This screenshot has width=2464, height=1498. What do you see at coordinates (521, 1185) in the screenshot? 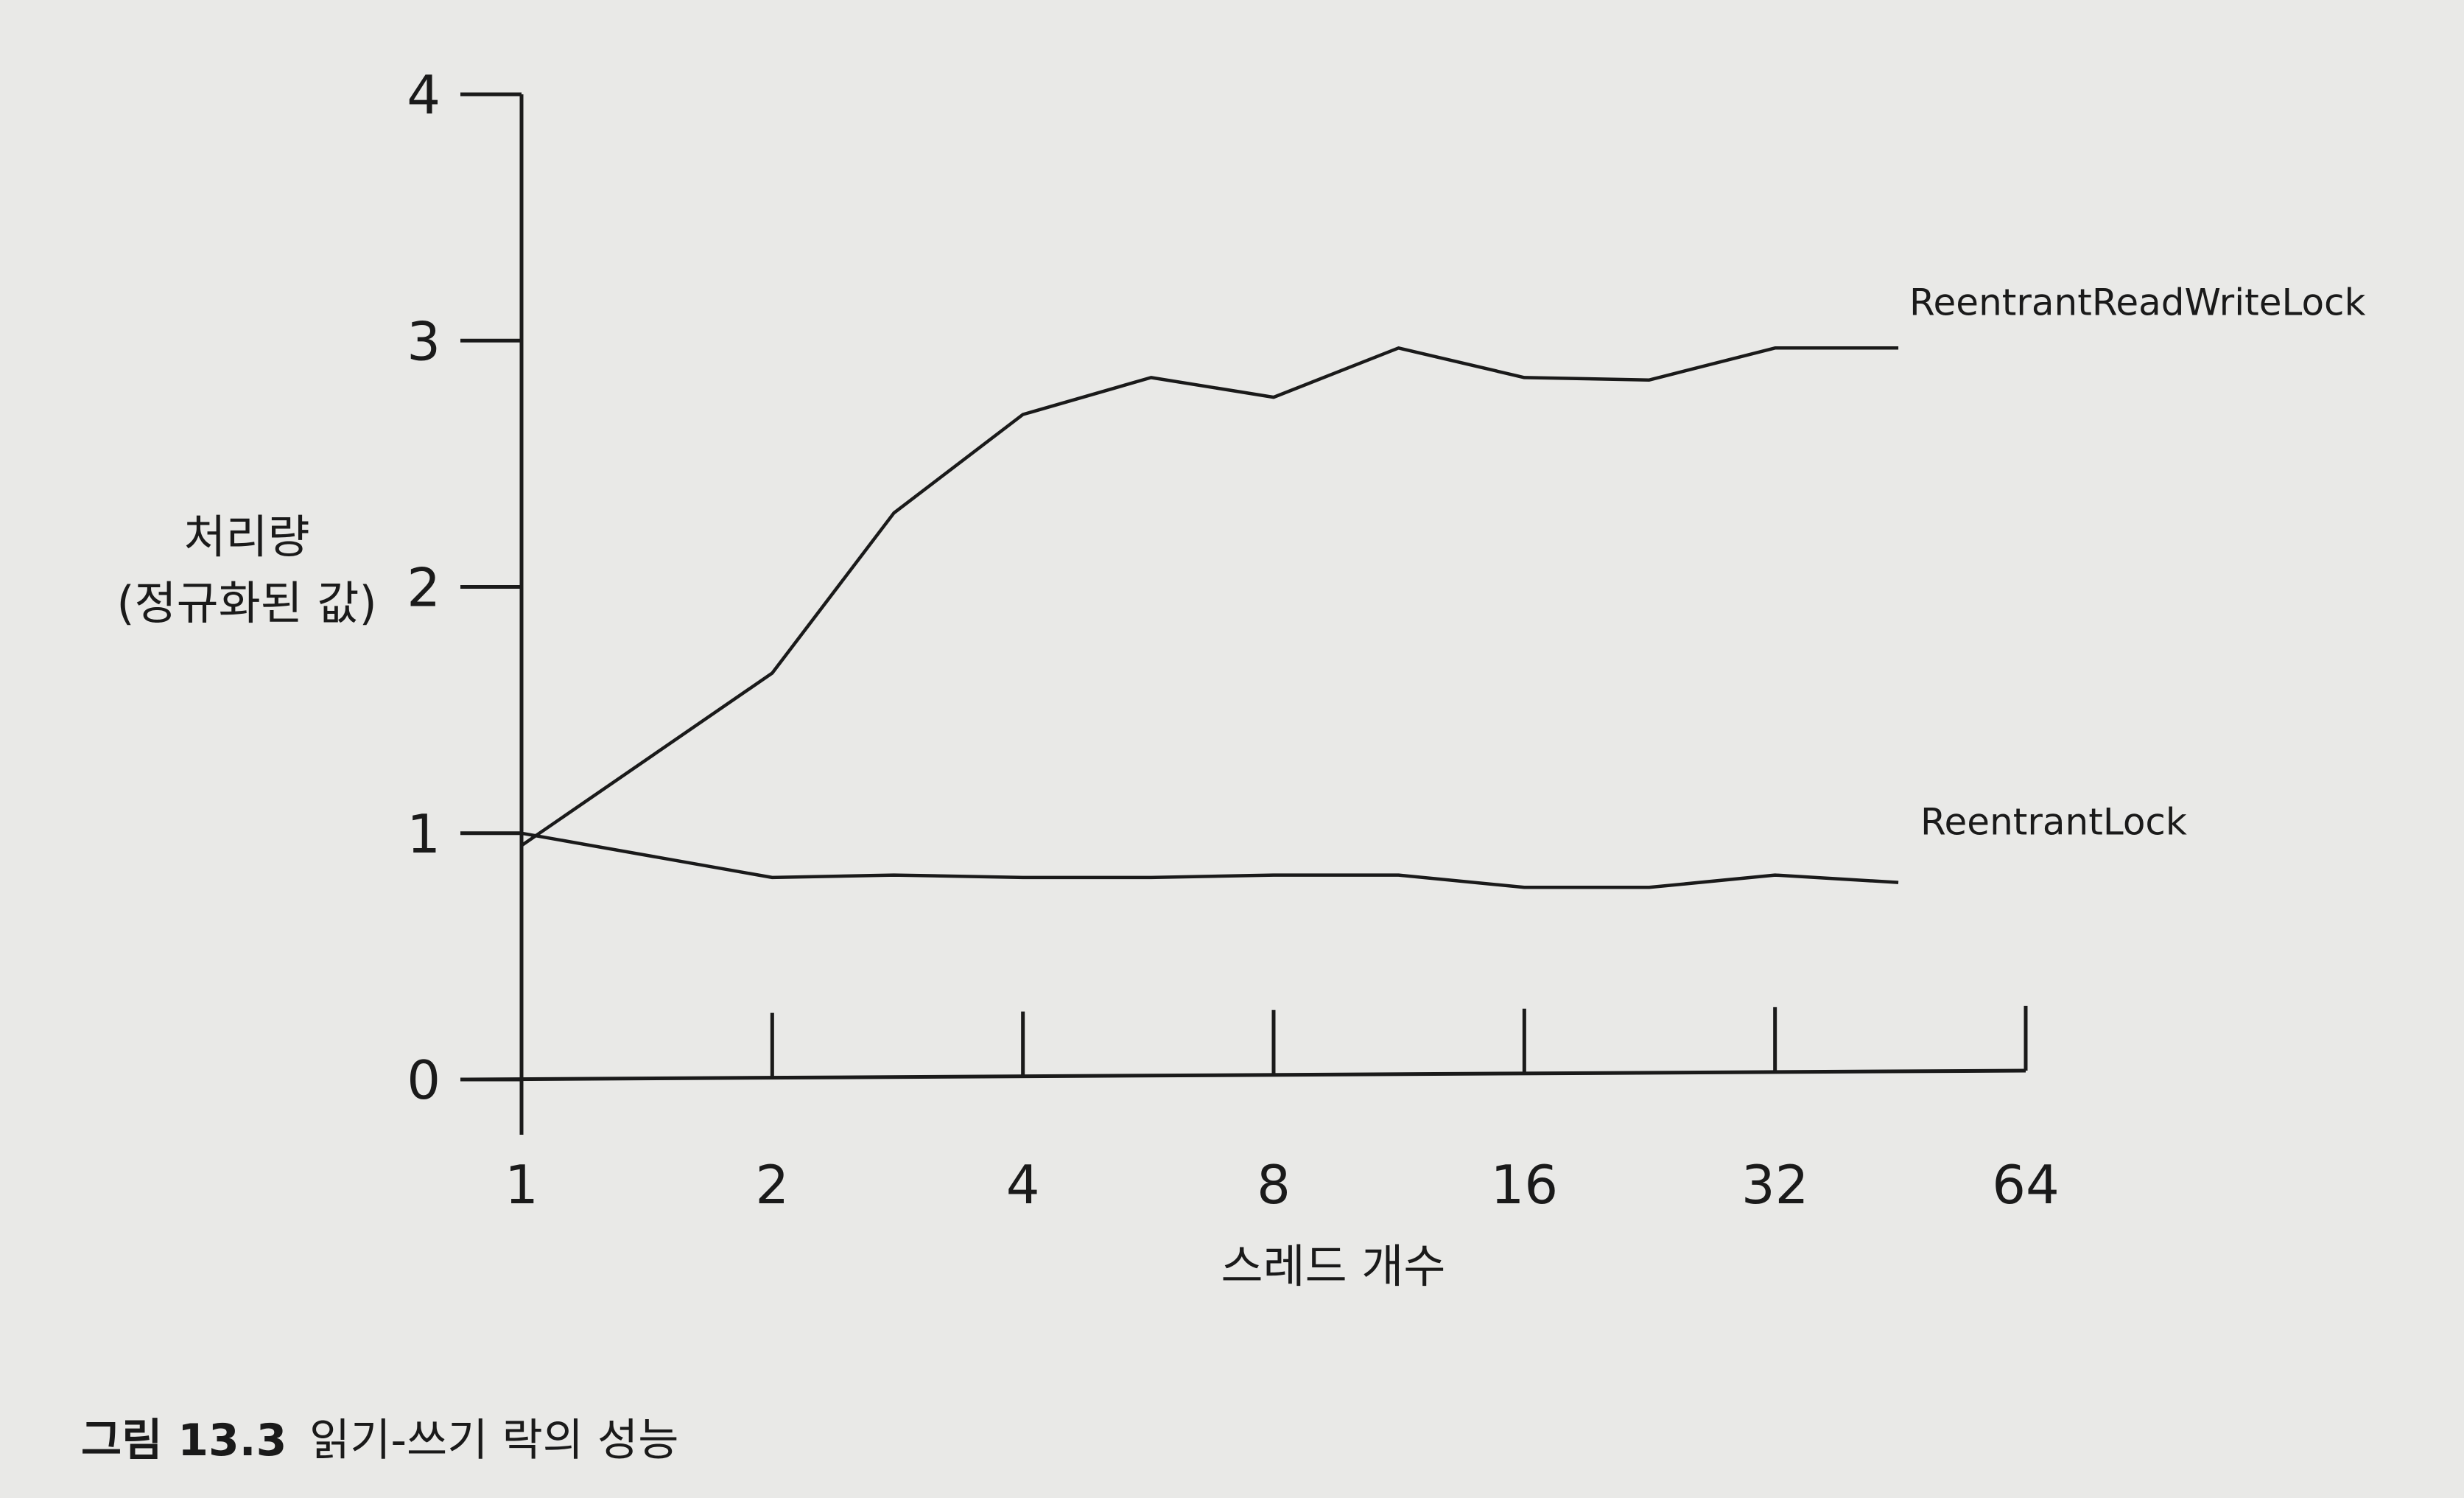
I see `x-tick-label: 1` at bounding box center [521, 1185].